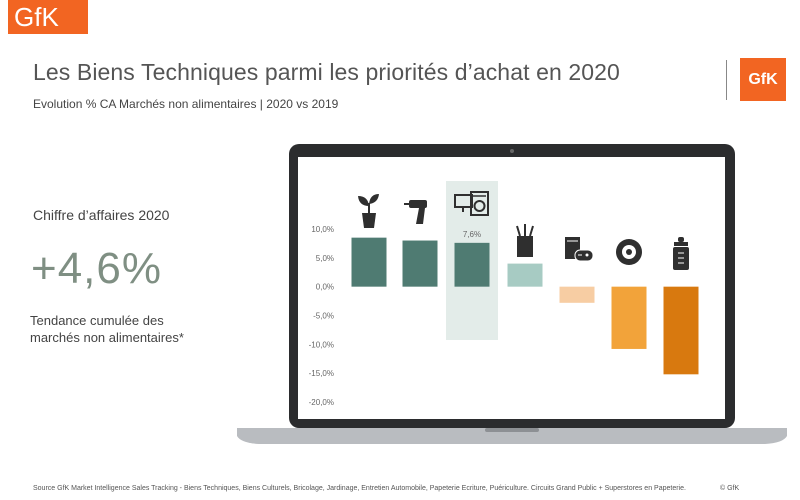 The image size is (800, 500). What do you see at coordinates (369, 262) in the screenshot?
I see `bar-jardinage` at bounding box center [369, 262].